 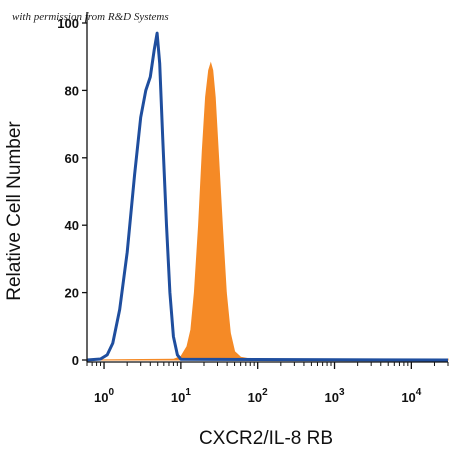 I want to click on permission-watermark: with permission from R&D Systems, so click(x=90, y=17).